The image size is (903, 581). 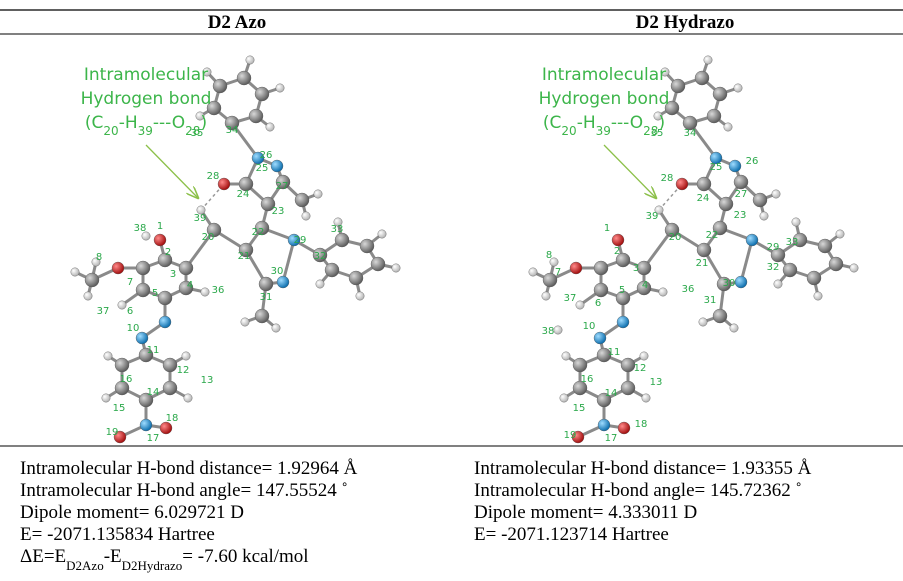 I want to click on property: Intramolecular H-bond angle= 147.55524 ˚, so click(x=184, y=490).